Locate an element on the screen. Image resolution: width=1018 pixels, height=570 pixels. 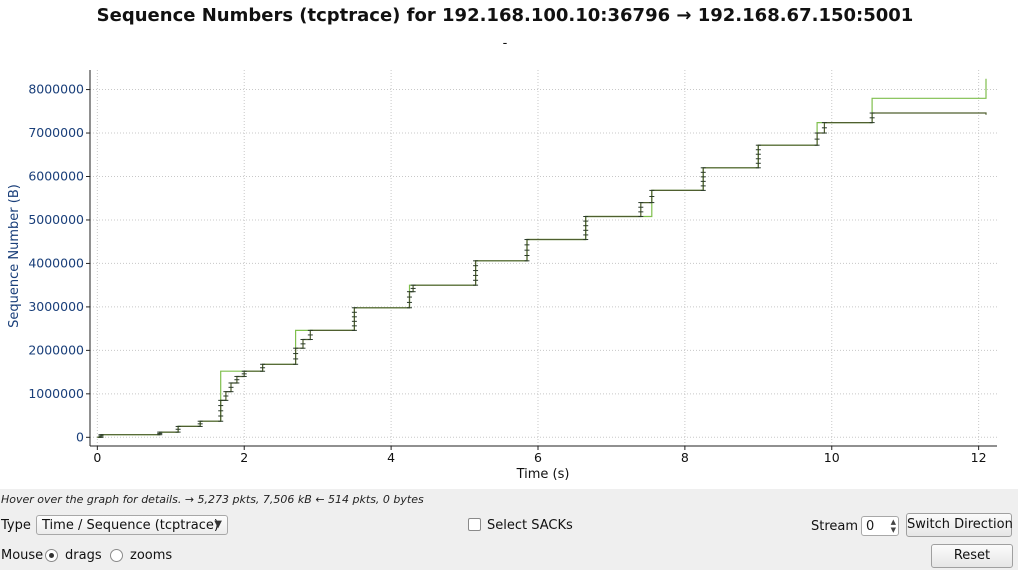
graph-type-value: Time / Sequence (tcptrace) is located at coordinates (130, 525).